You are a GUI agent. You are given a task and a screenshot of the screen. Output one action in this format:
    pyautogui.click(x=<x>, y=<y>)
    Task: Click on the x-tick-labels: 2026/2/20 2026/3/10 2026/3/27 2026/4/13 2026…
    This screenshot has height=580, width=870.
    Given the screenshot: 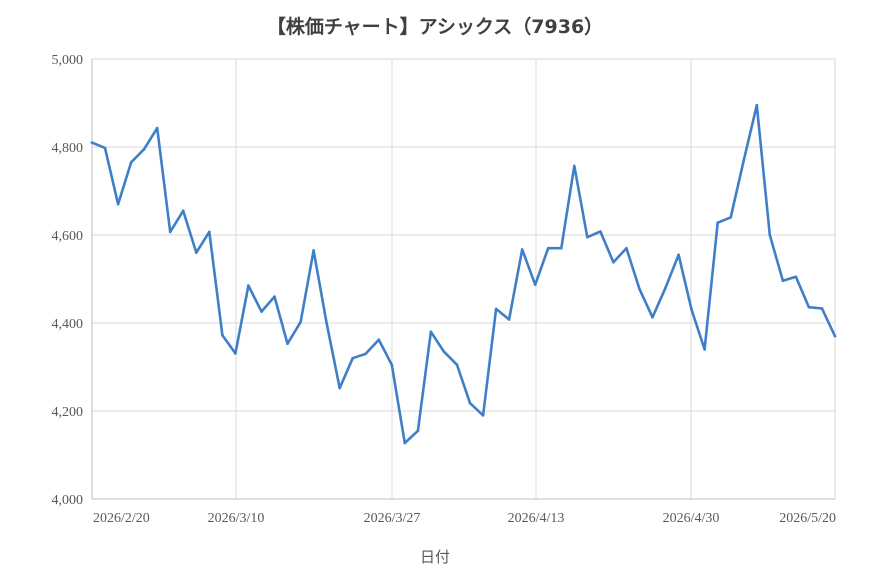 What is the action you would take?
    pyautogui.click(x=464, y=518)
    